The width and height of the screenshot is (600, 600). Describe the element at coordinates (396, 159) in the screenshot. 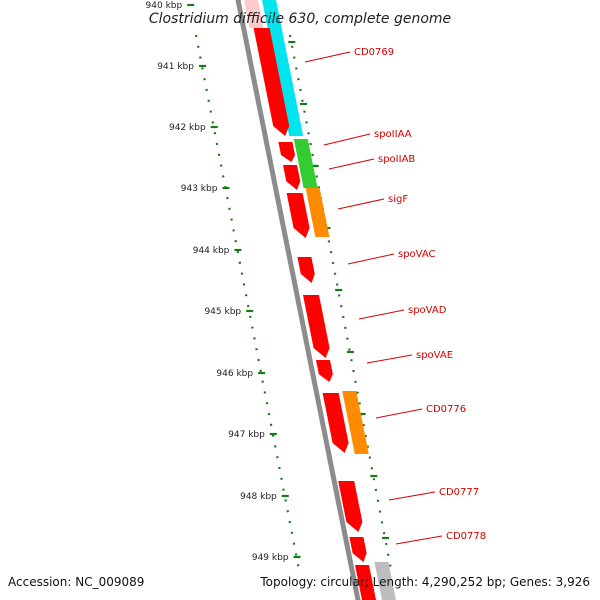

I see `gene-label: spoIIAB` at that location.